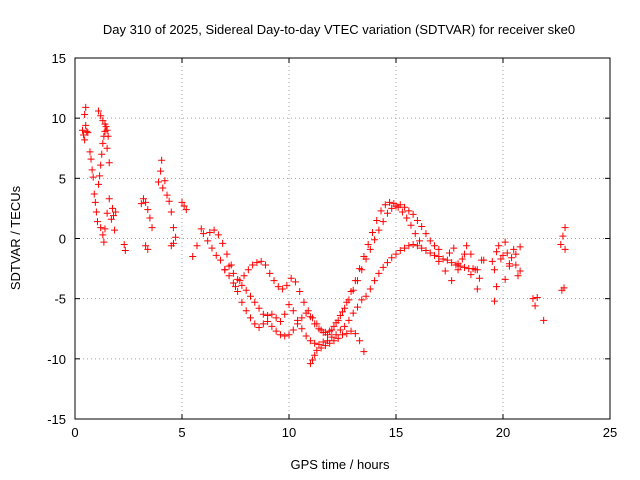  Describe the element at coordinates (15, 237) in the screenshot. I see `y-axis-label: SDTVAR / TECUs` at that location.